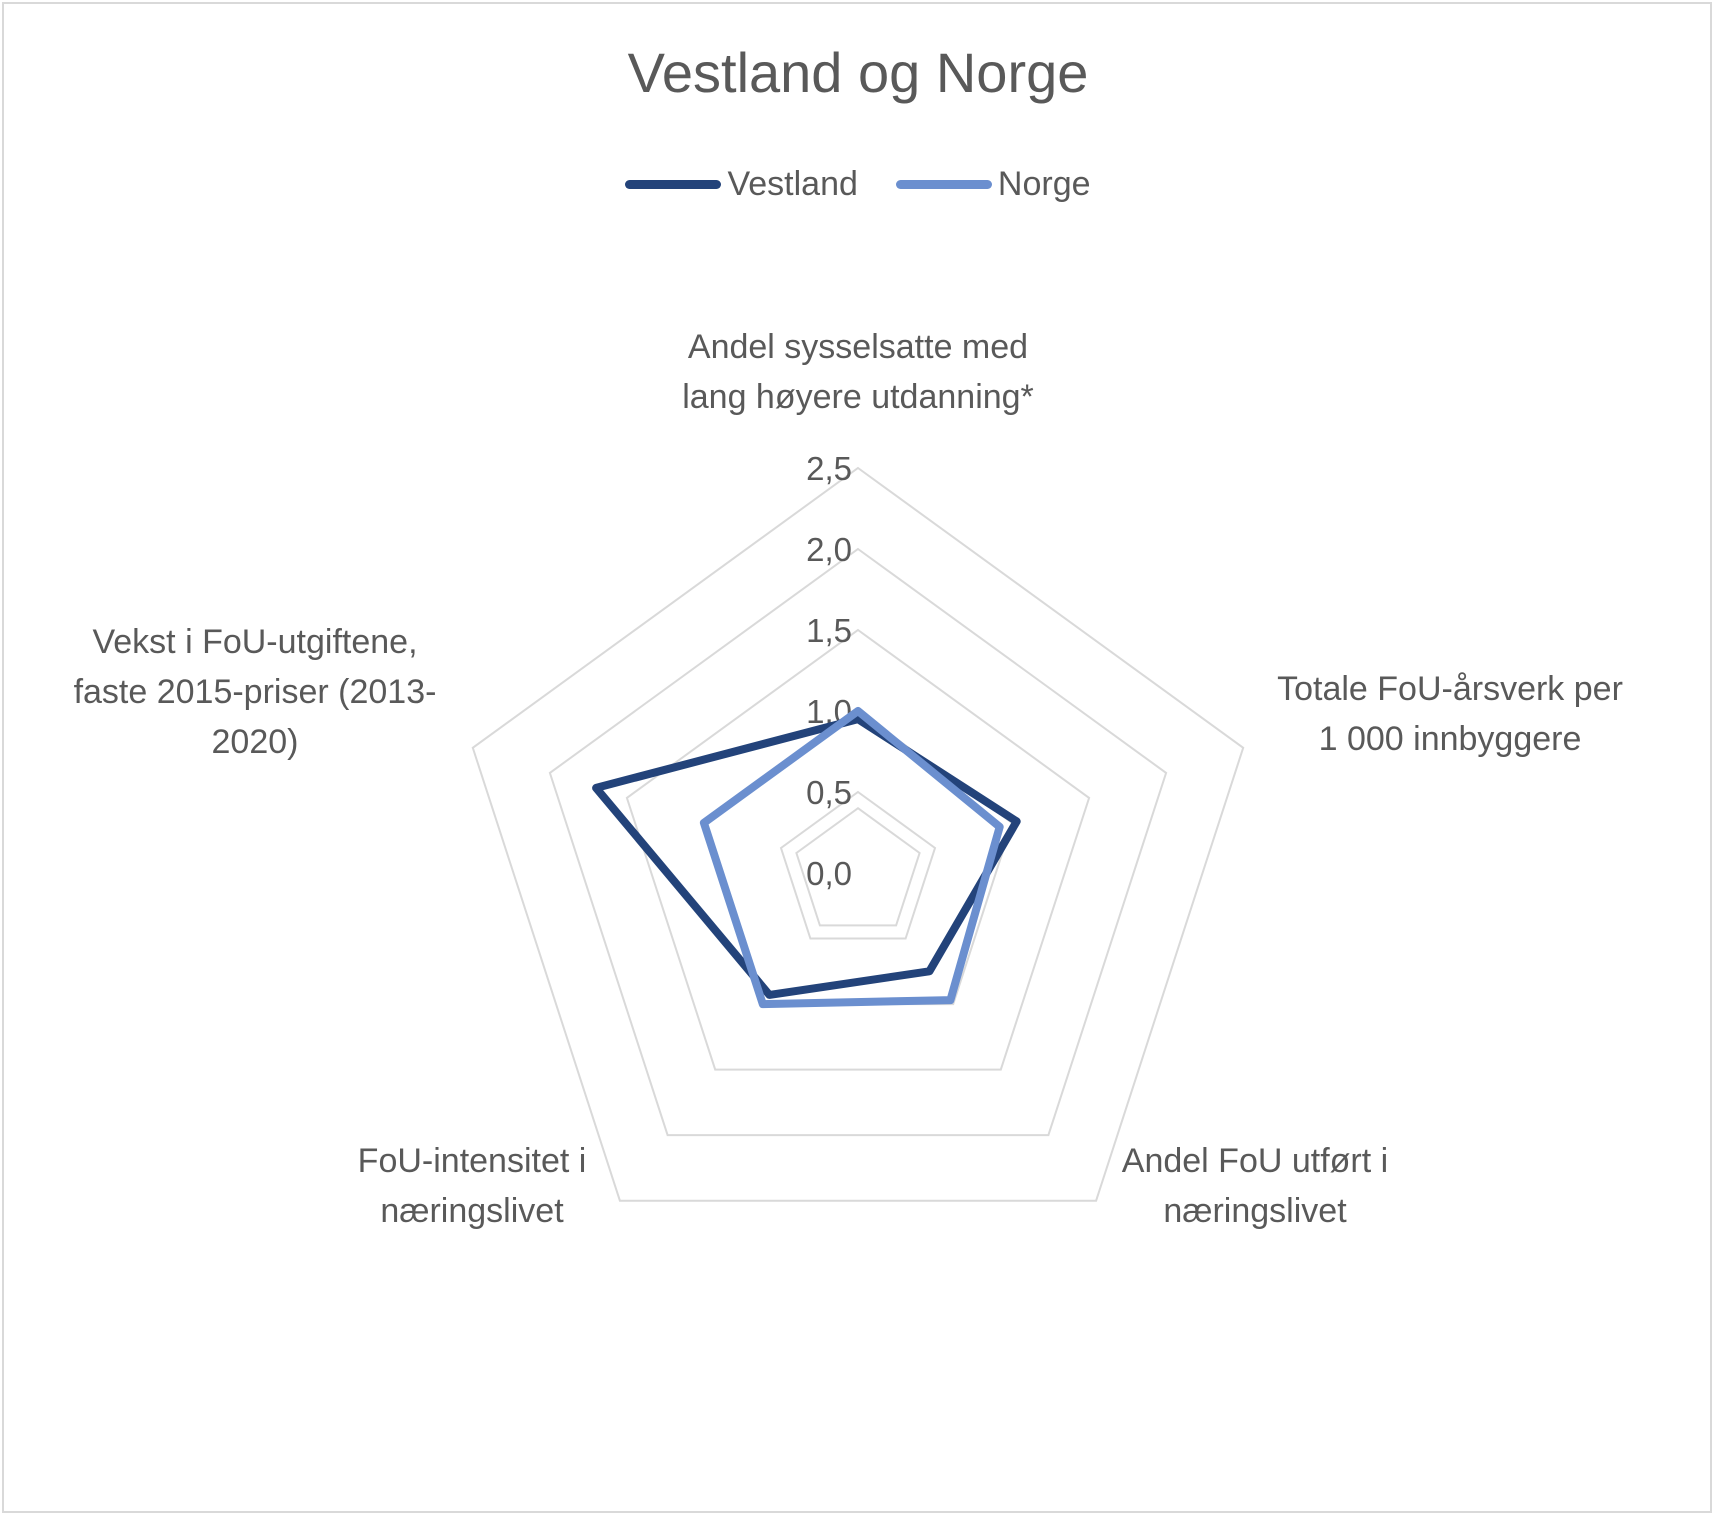  Describe the element at coordinates (829, 468) in the screenshot. I see `tick-label-5: 2,5` at that location.